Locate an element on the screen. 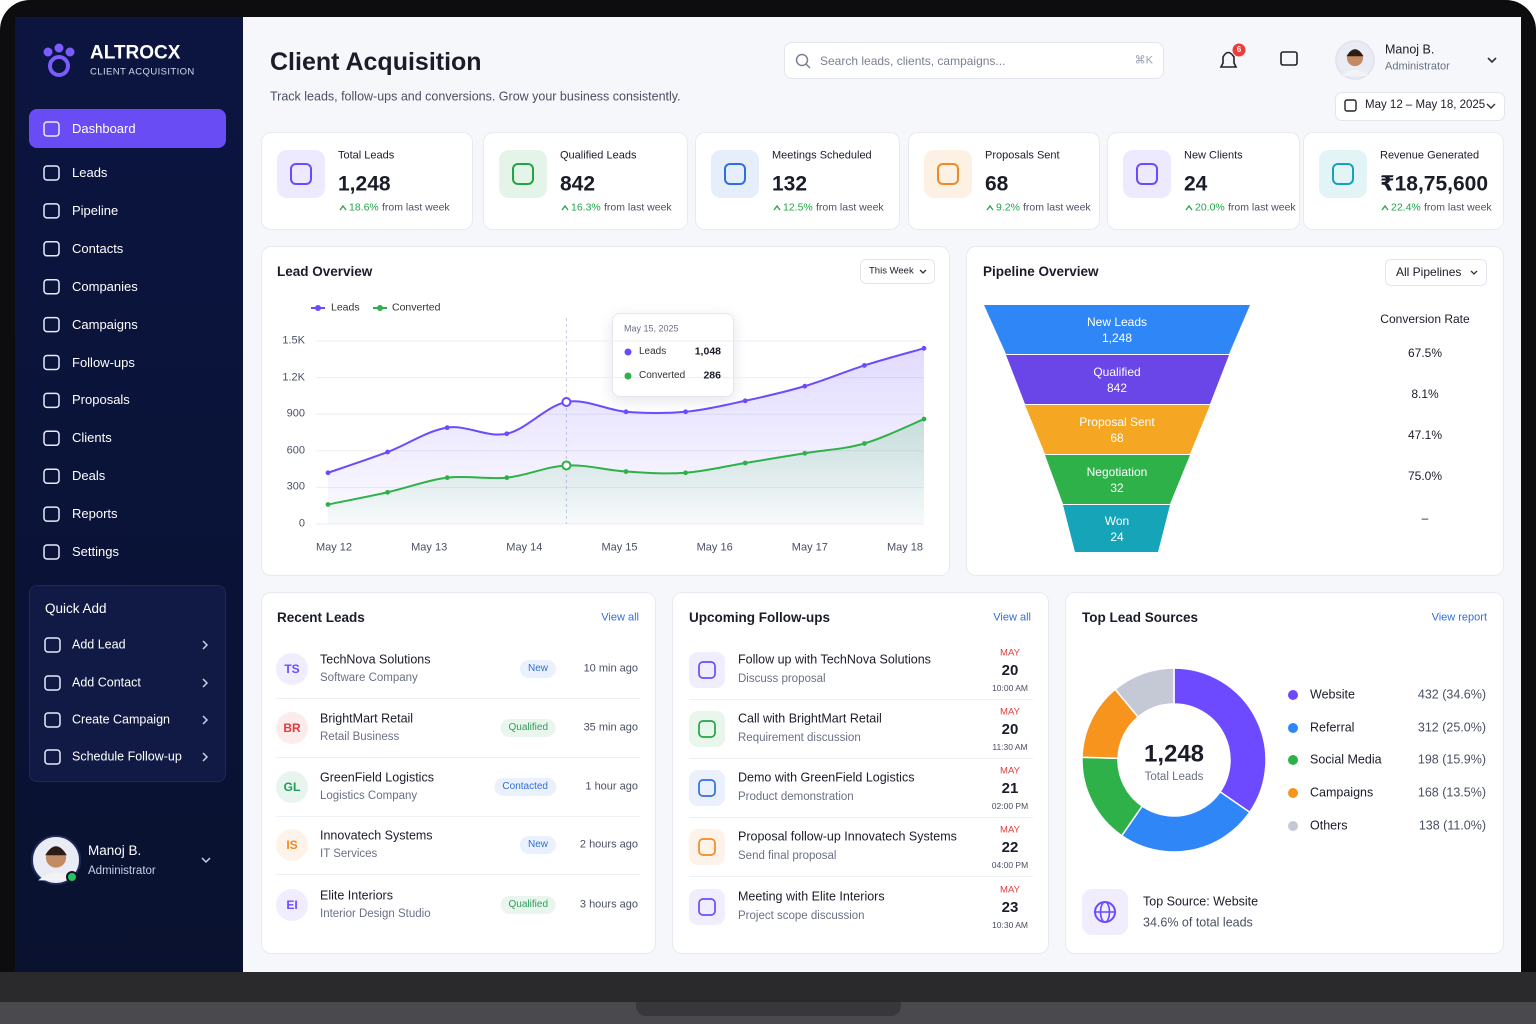  nav-item: Dashboard is located at coordinates (104, 129).